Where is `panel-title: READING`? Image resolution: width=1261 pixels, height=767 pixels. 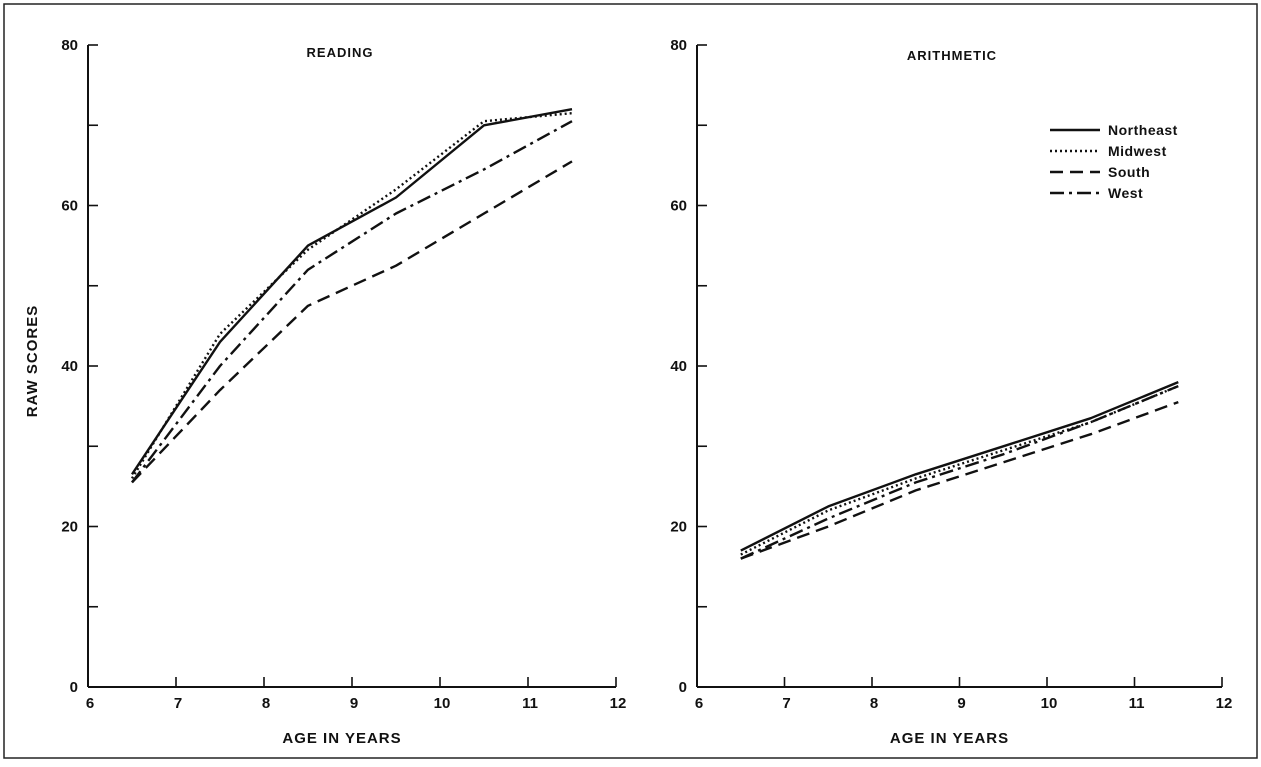 panel-title: READING is located at coordinates (340, 52).